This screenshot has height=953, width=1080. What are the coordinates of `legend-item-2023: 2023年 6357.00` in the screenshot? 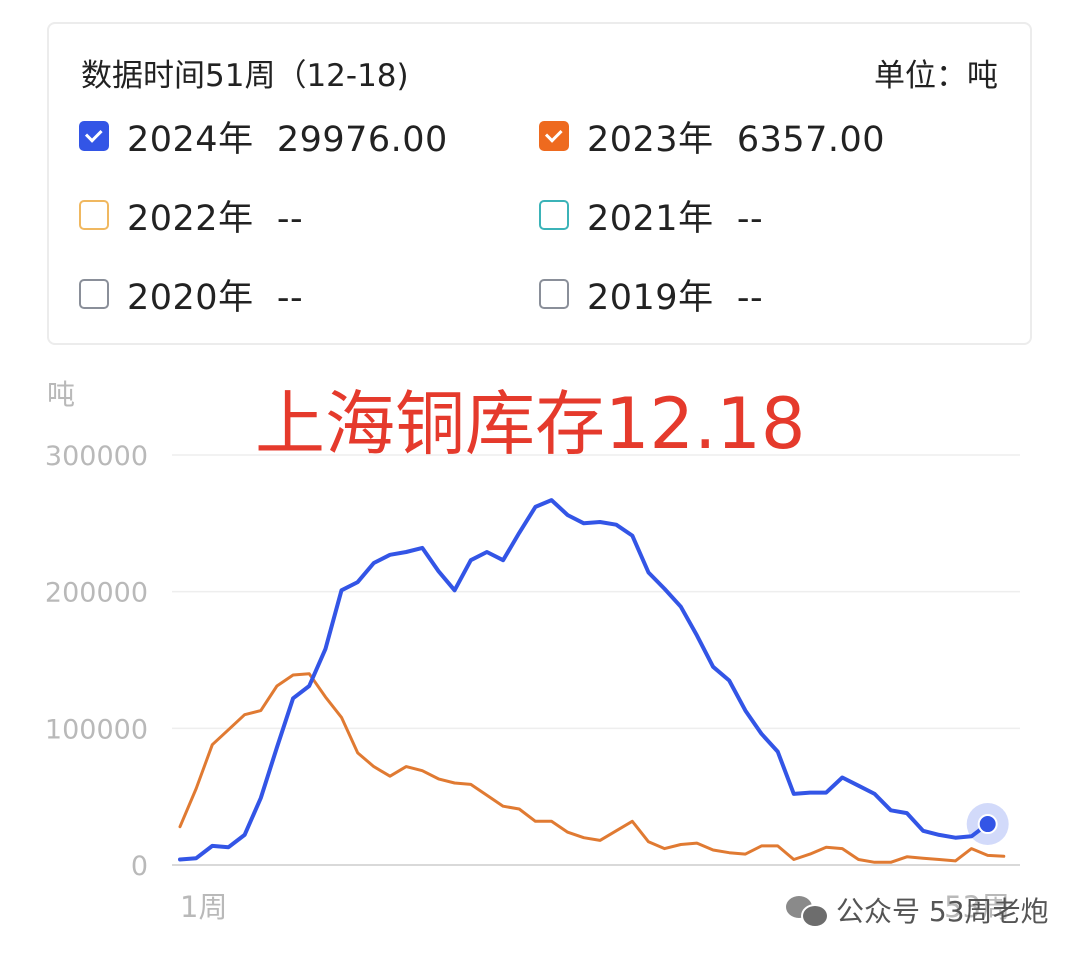 It's located at (712, 138).